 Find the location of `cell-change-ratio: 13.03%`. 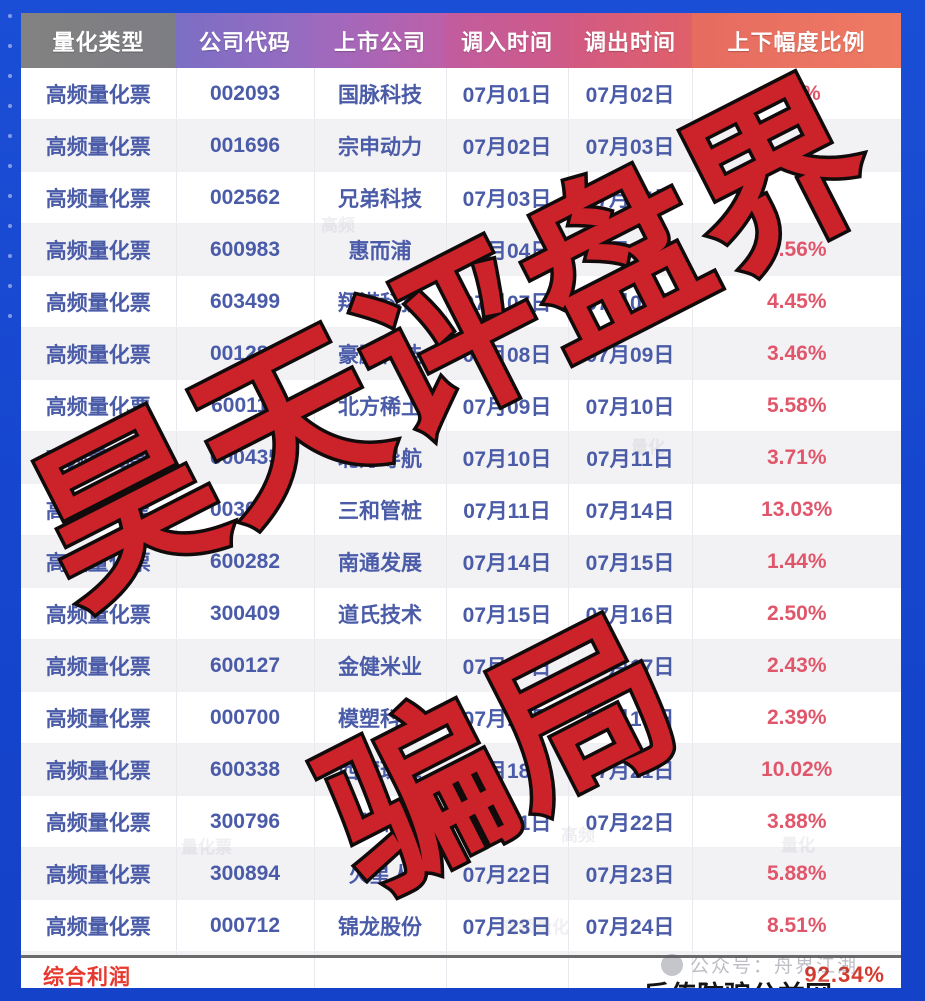

cell-change-ratio: 13.03% is located at coordinates (796, 509).